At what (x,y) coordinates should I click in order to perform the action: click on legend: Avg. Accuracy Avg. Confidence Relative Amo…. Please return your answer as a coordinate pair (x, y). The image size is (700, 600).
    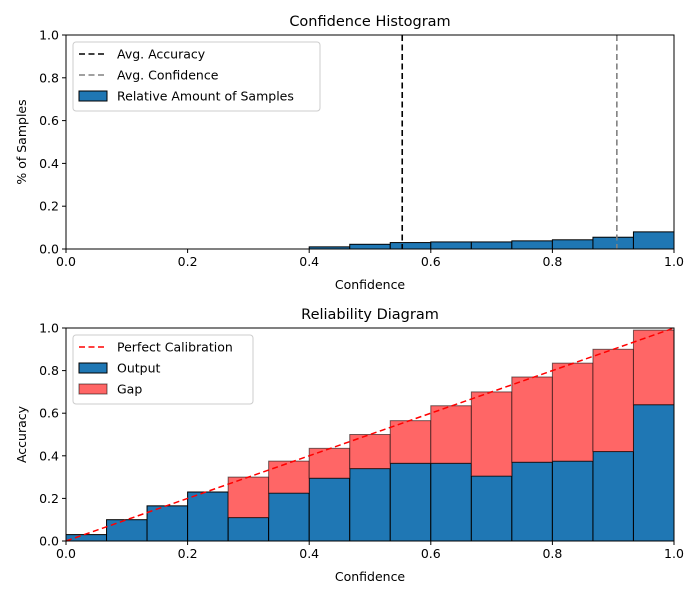
    Looking at the image, I should click on (196, 76).